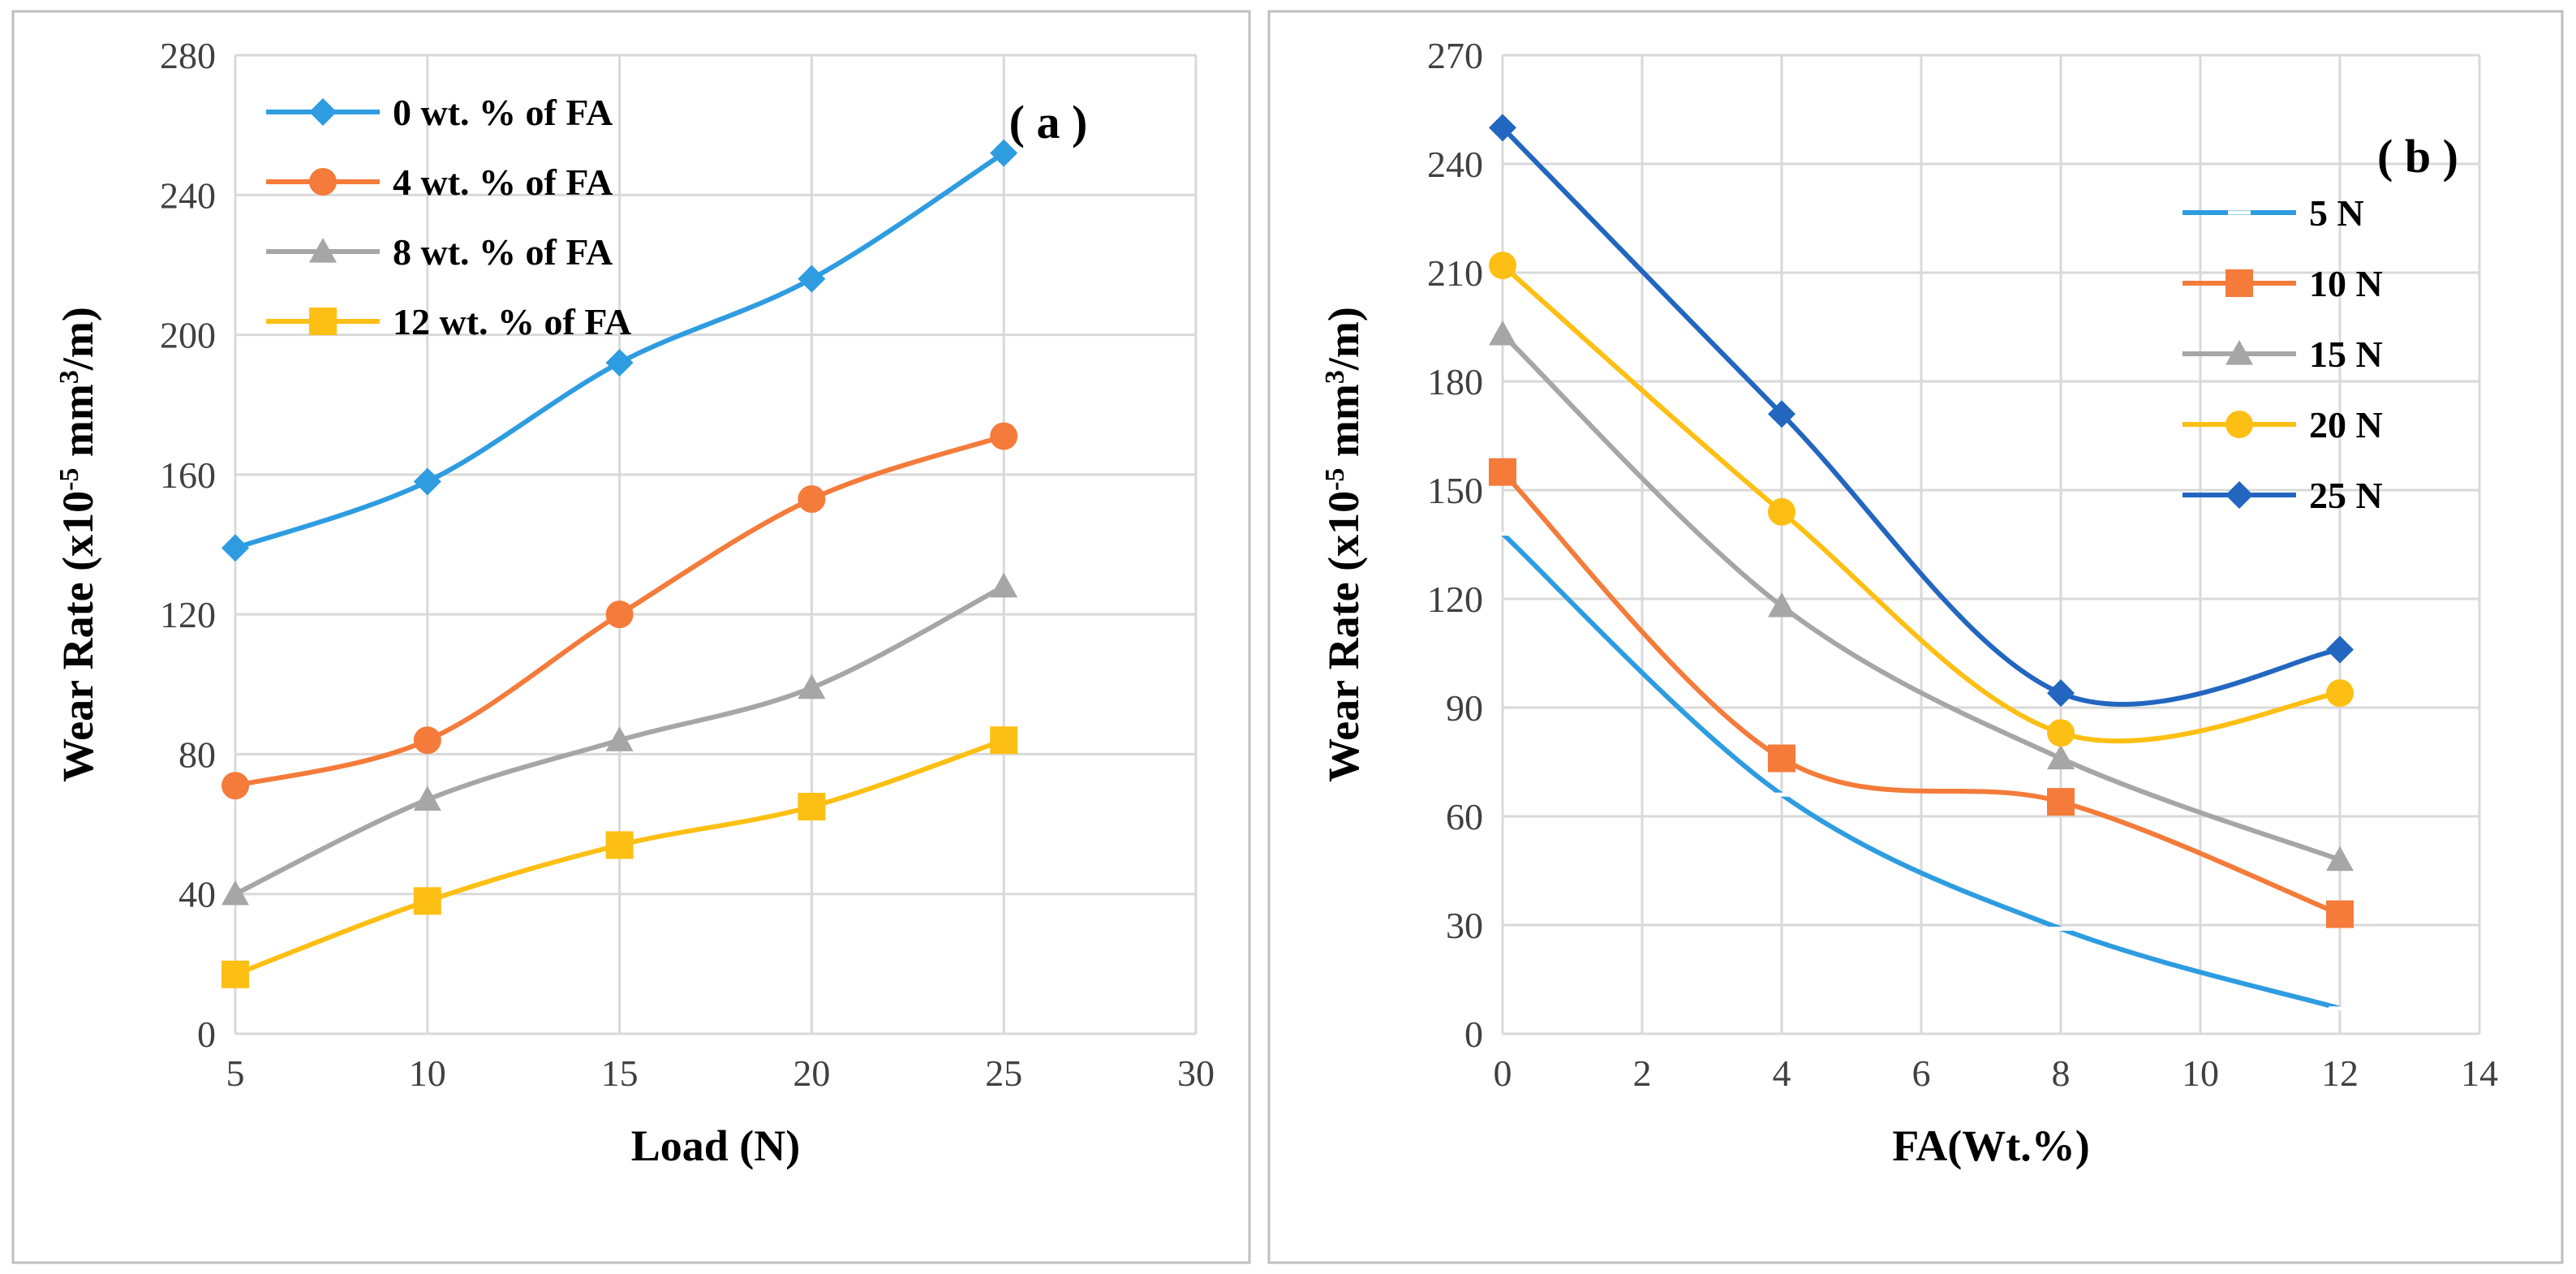 The image size is (2576, 1274). I want to click on x-tick-label: 5, so click(235, 1073).